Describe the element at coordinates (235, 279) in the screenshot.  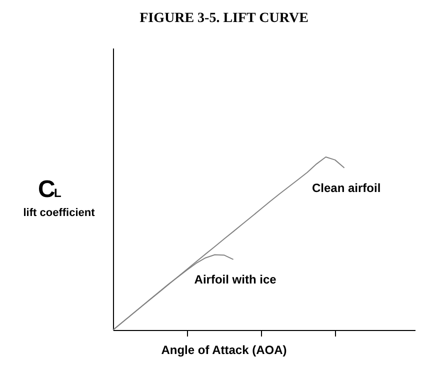
I see `series-label: Airfoil with ice` at that location.